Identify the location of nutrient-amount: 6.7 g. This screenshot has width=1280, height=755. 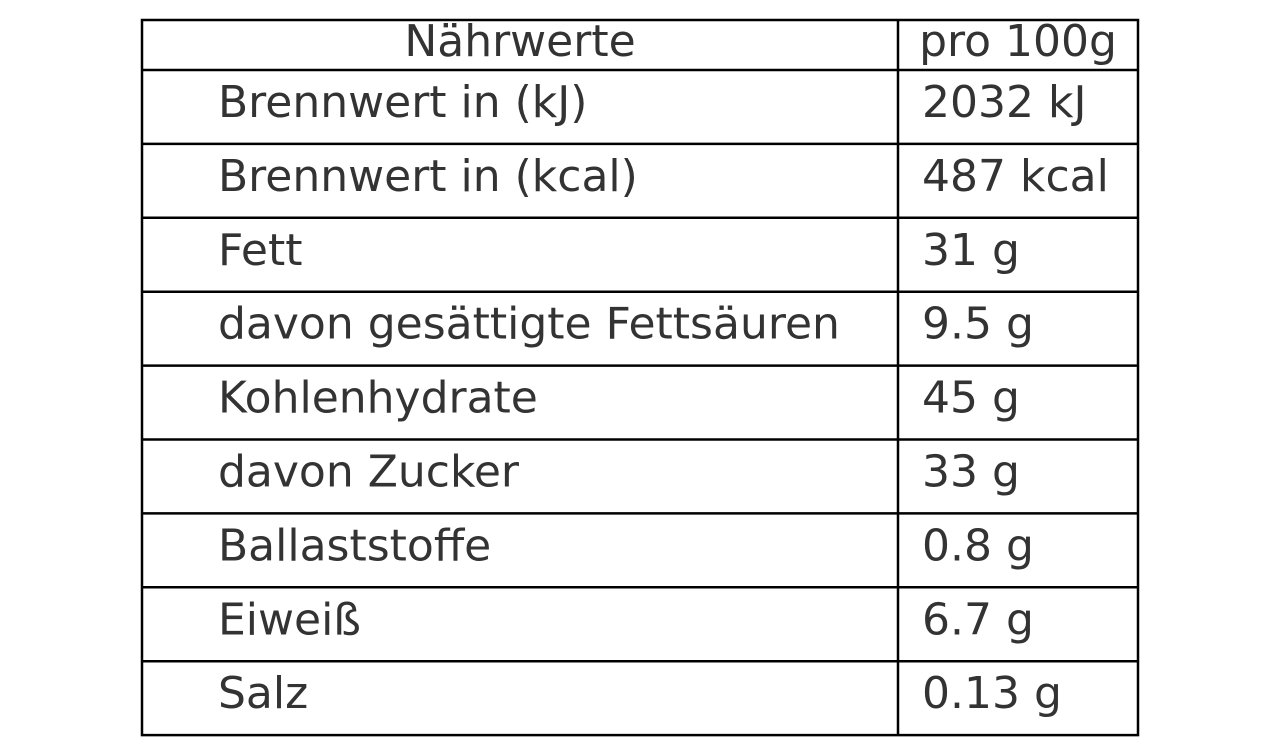
(978, 619).